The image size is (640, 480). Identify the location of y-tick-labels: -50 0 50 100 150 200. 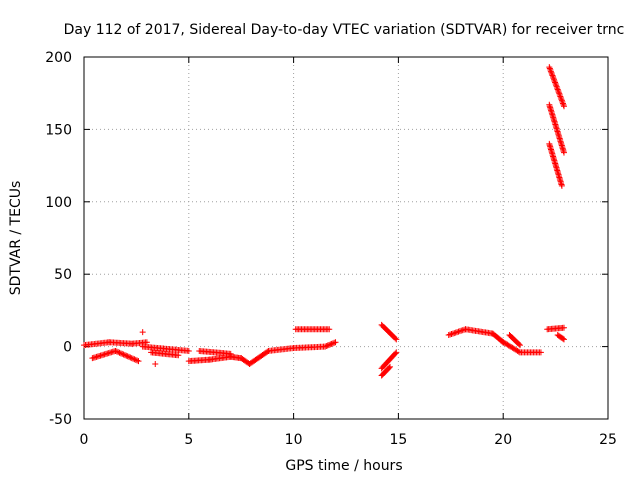
(58, 239).